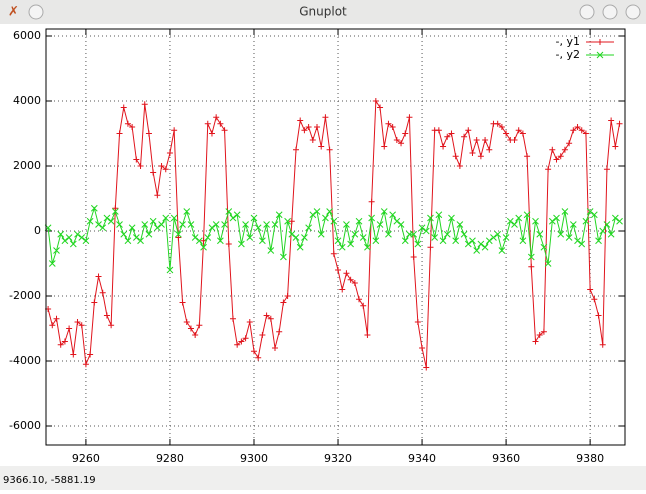  What do you see at coordinates (506, 458) in the screenshot?
I see `x-tick-label: 9360` at bounding box center [506, 458].